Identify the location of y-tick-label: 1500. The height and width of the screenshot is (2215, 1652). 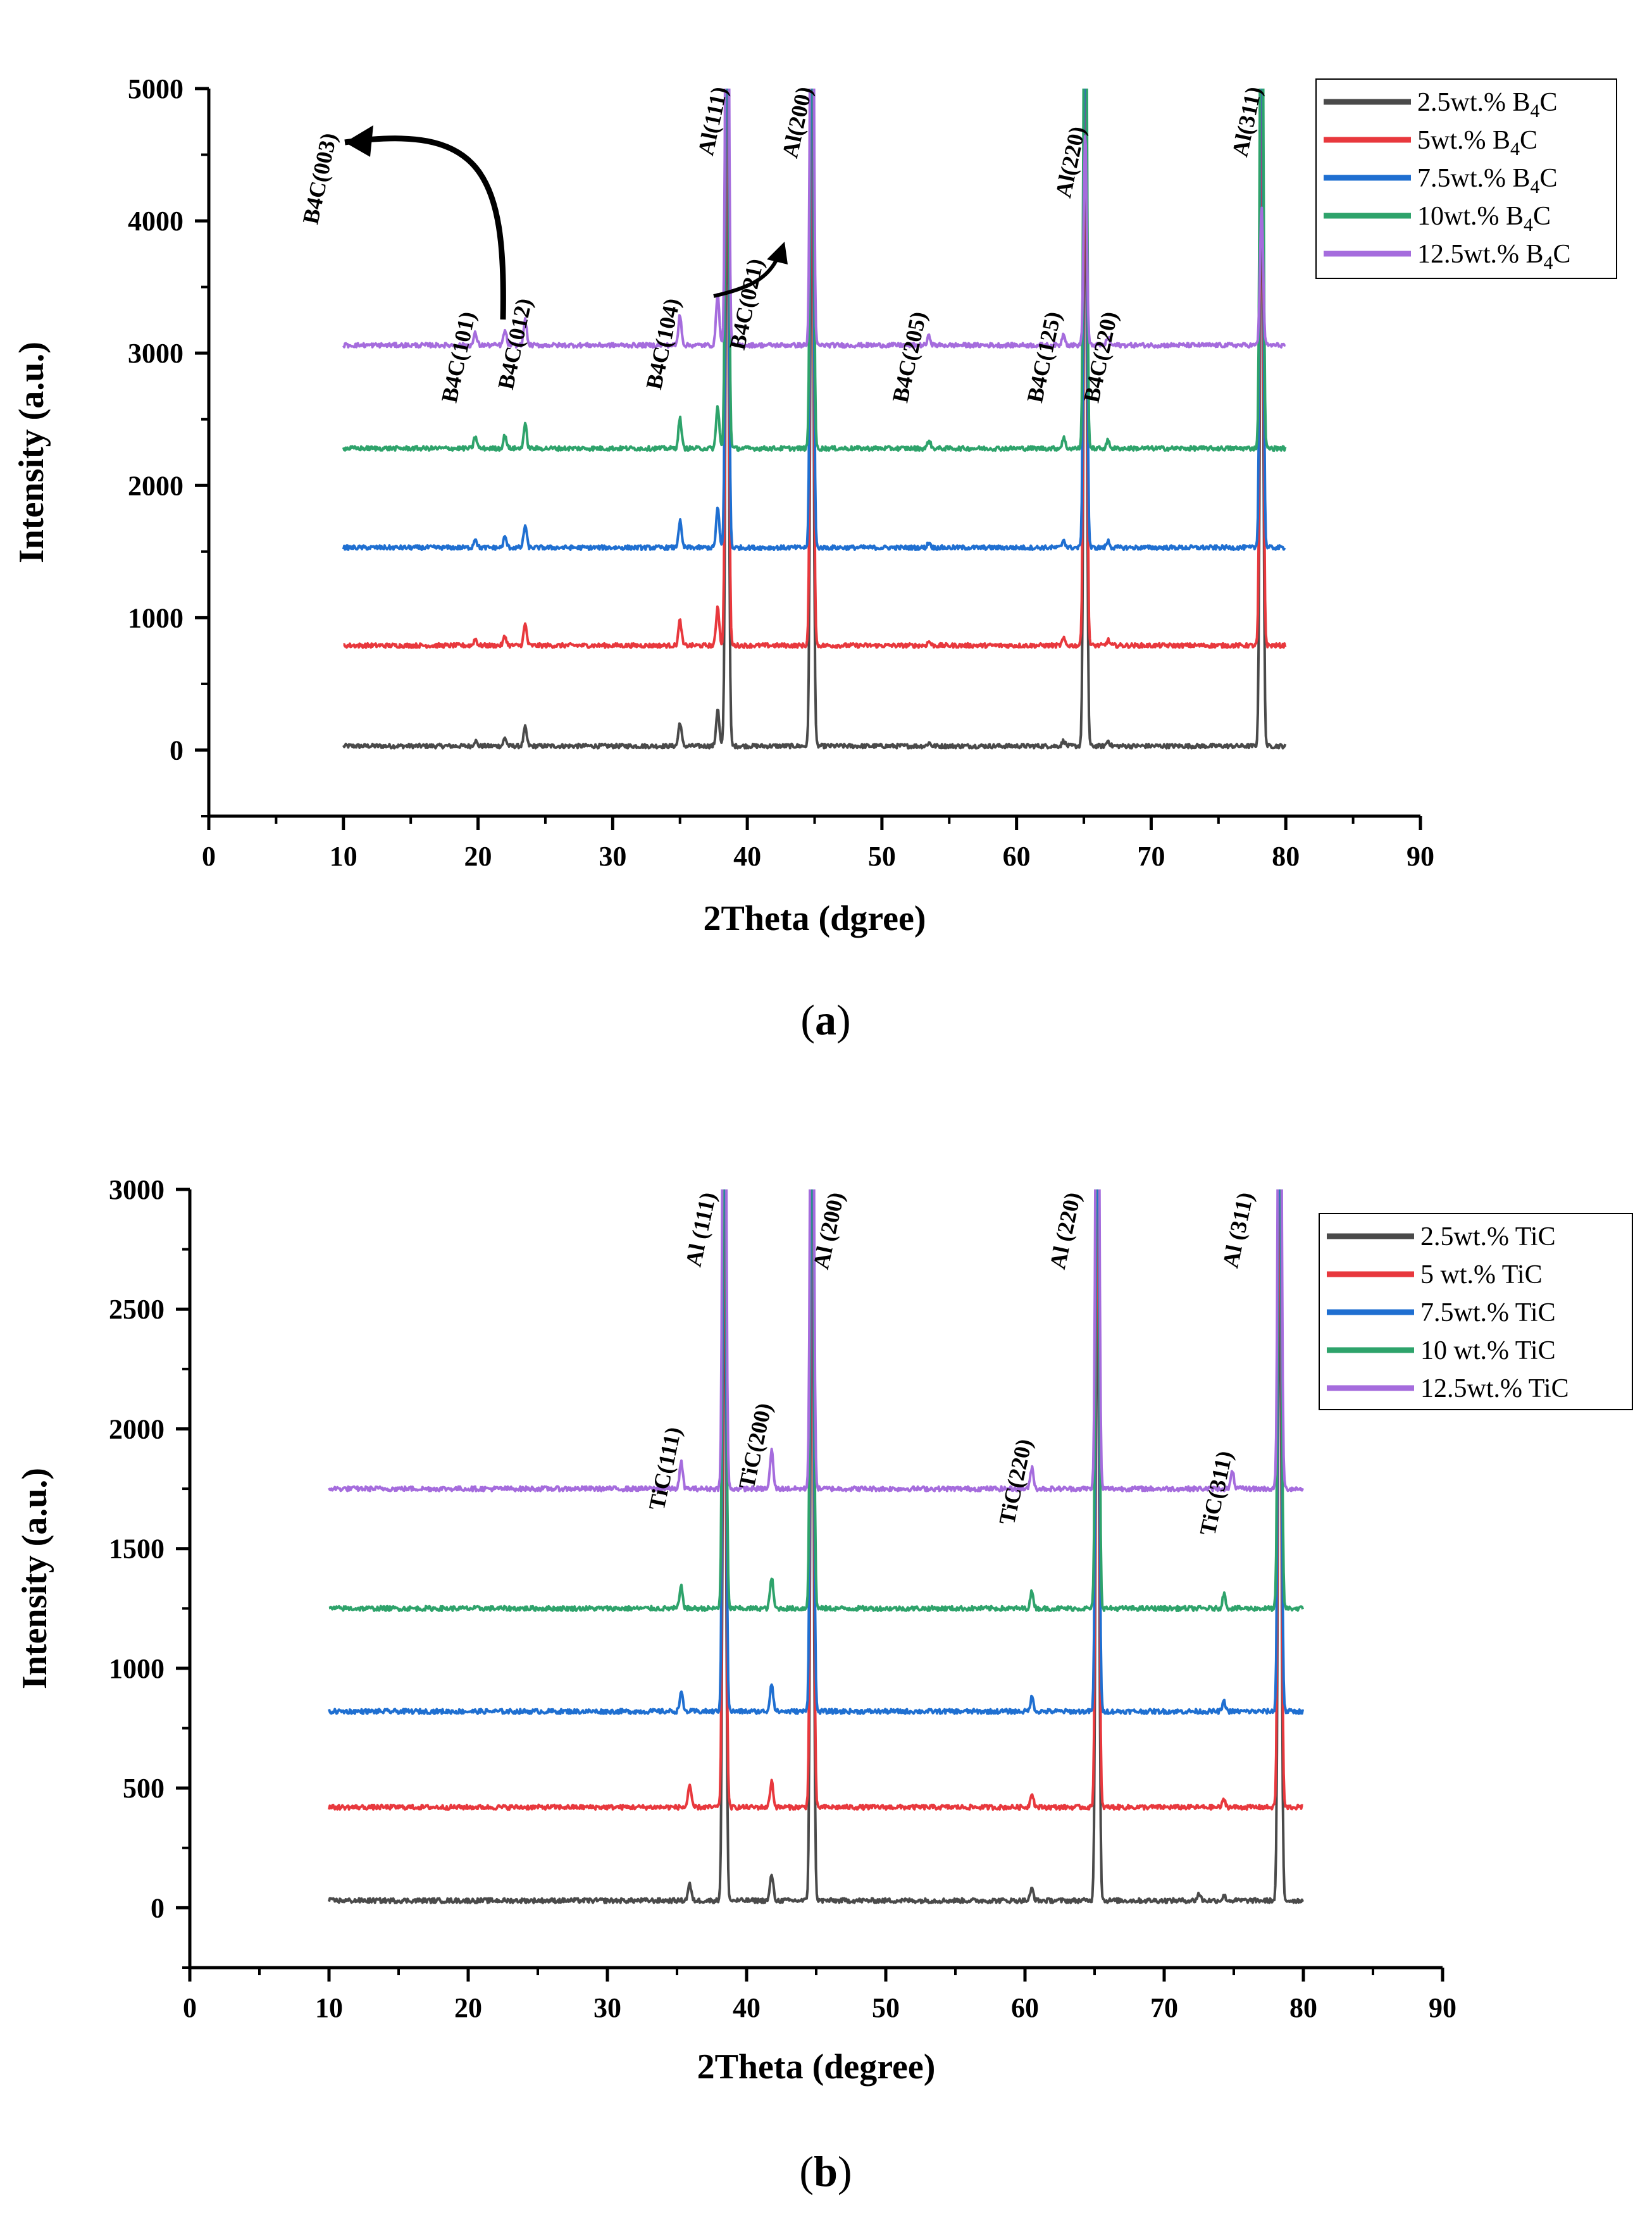
(137, 1549).